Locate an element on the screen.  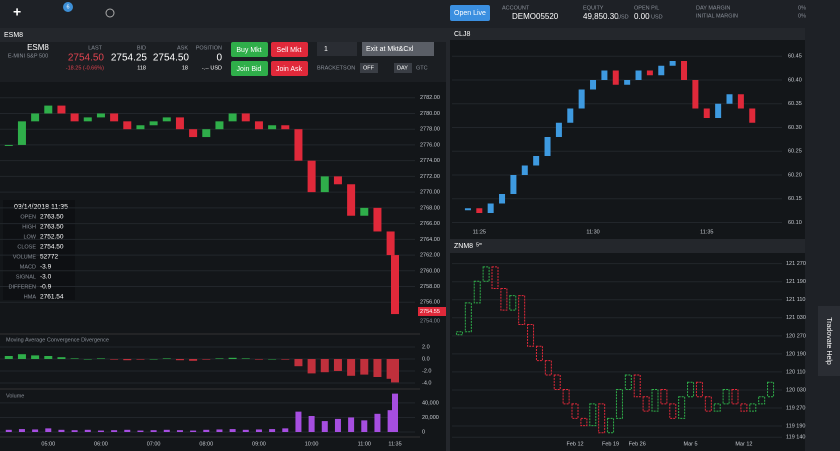
price-tag-label: 2754.55 is located at coordinates (430, 312).